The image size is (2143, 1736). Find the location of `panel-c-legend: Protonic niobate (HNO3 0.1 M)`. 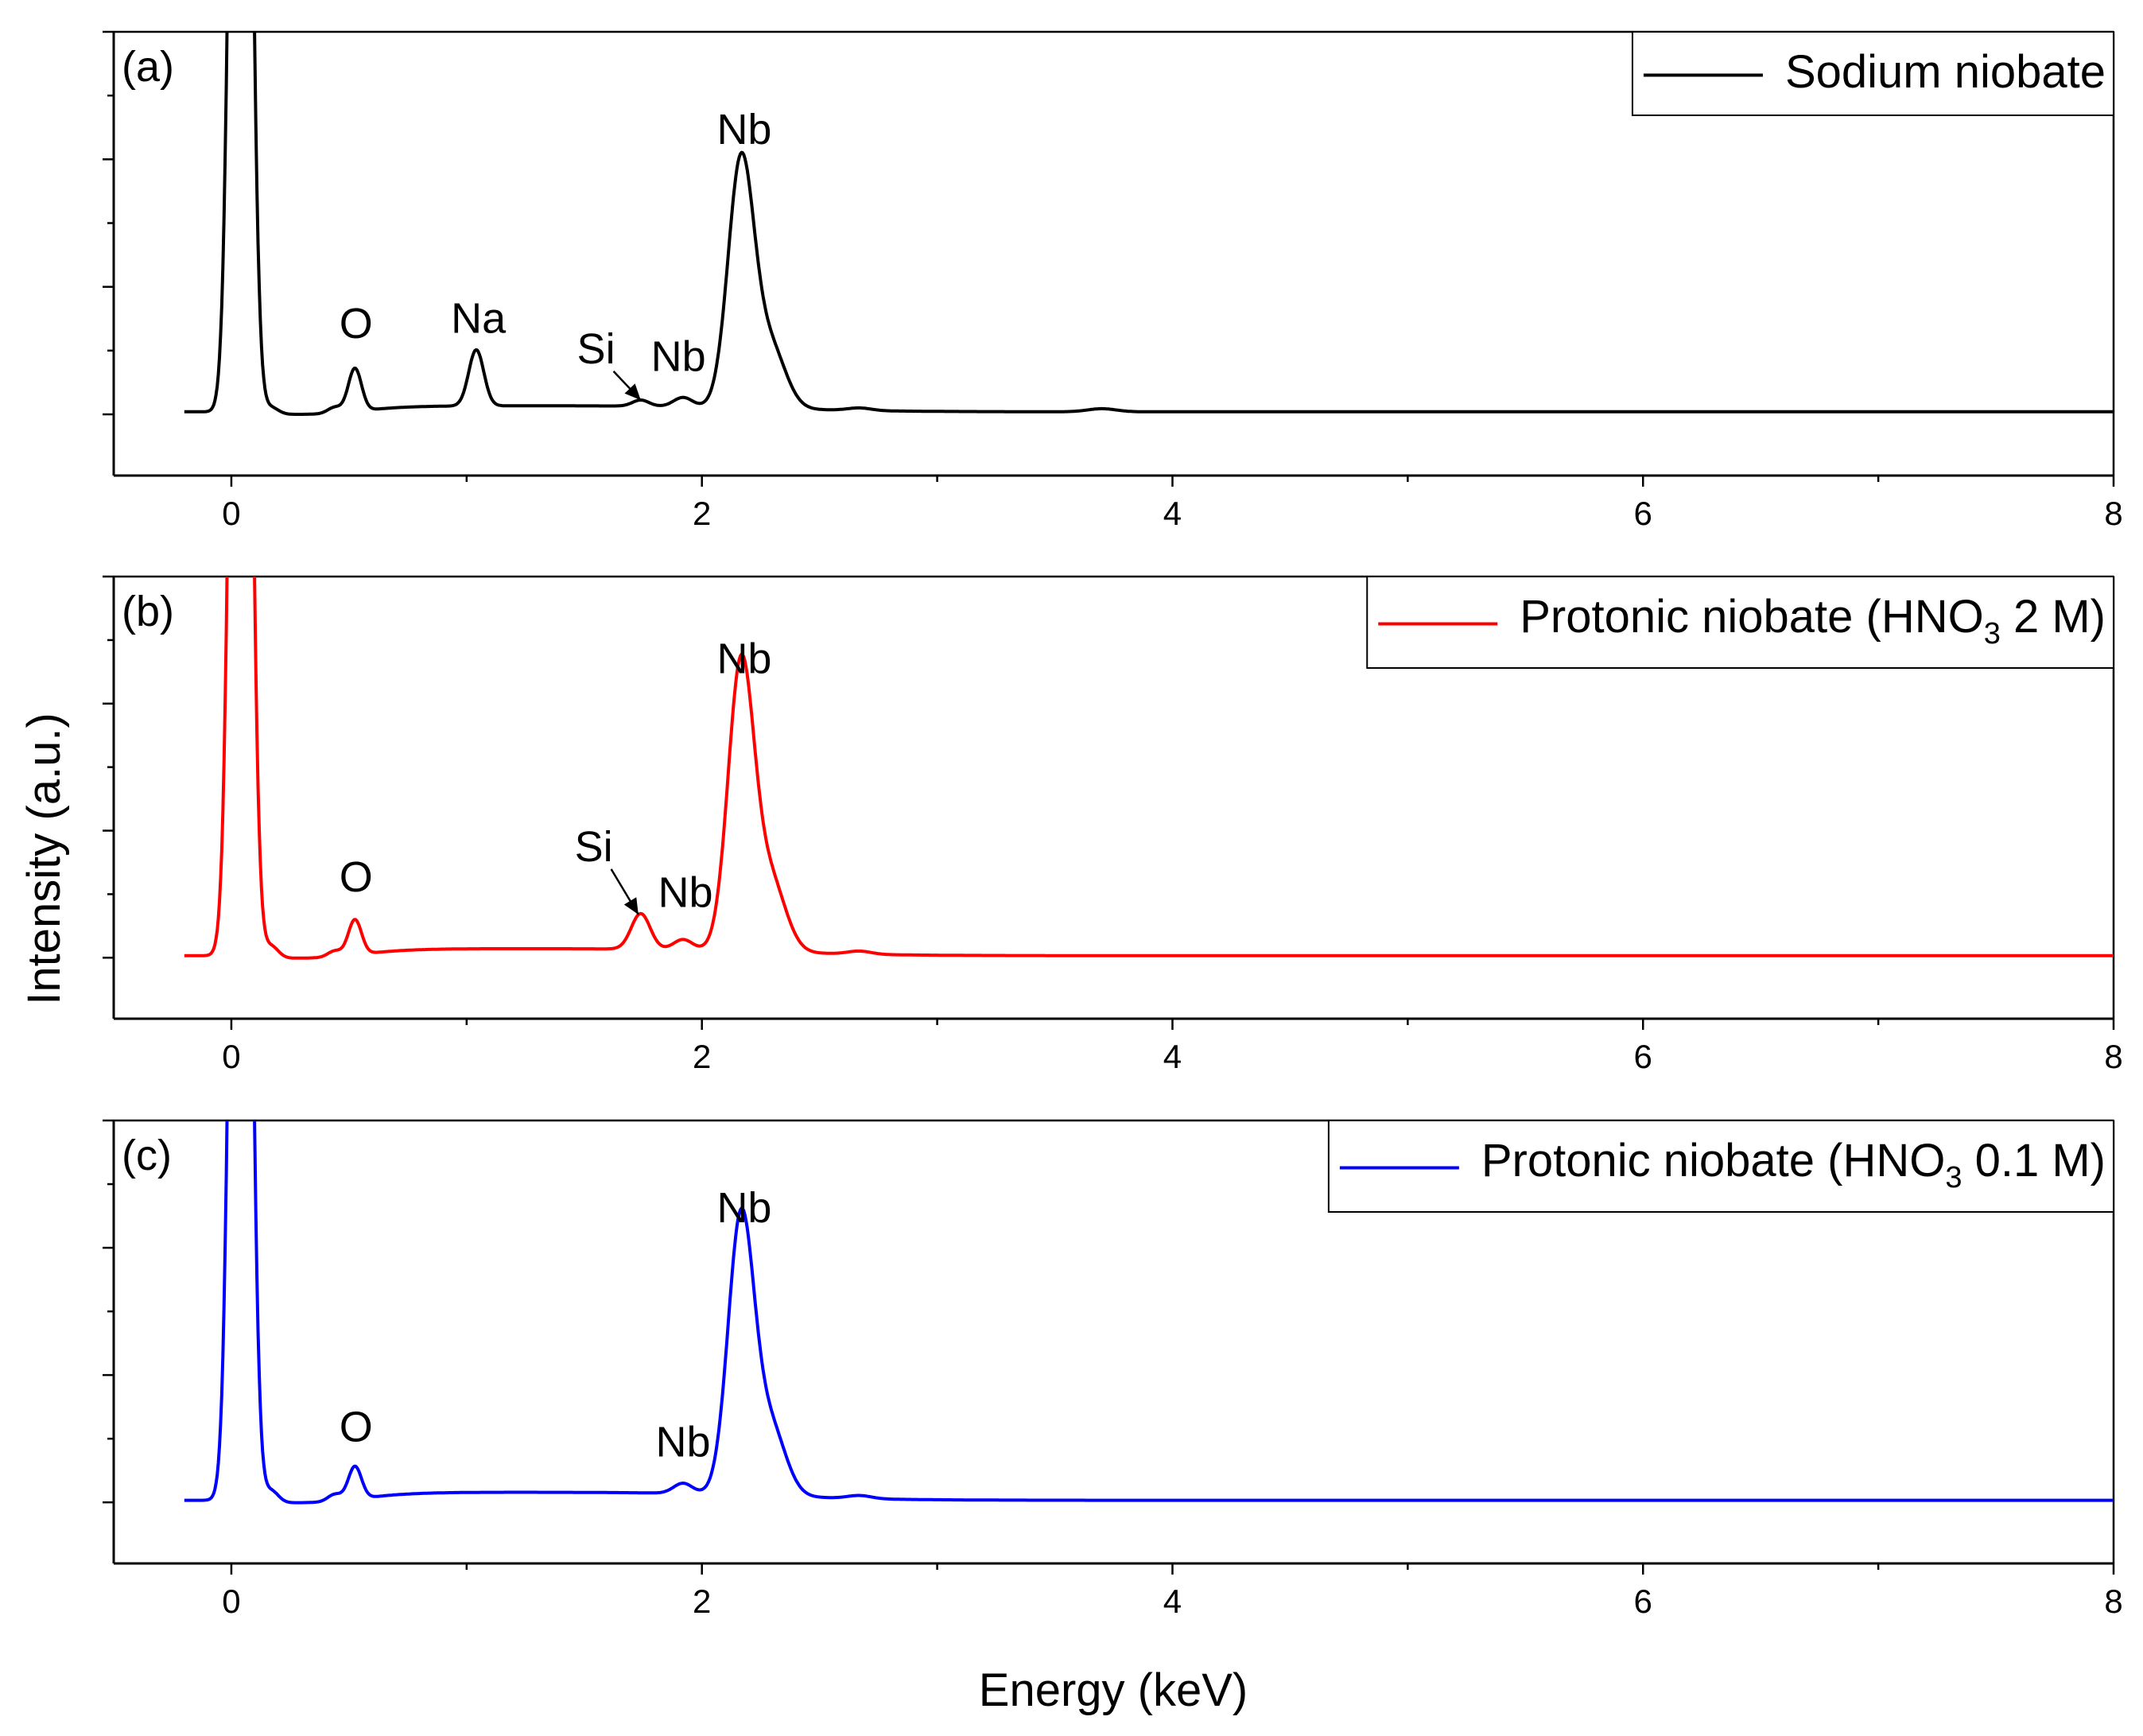

panel-c-legend: Protonic niobate (HNO3 0.1 M) is located at coordinates (1721, 1166).